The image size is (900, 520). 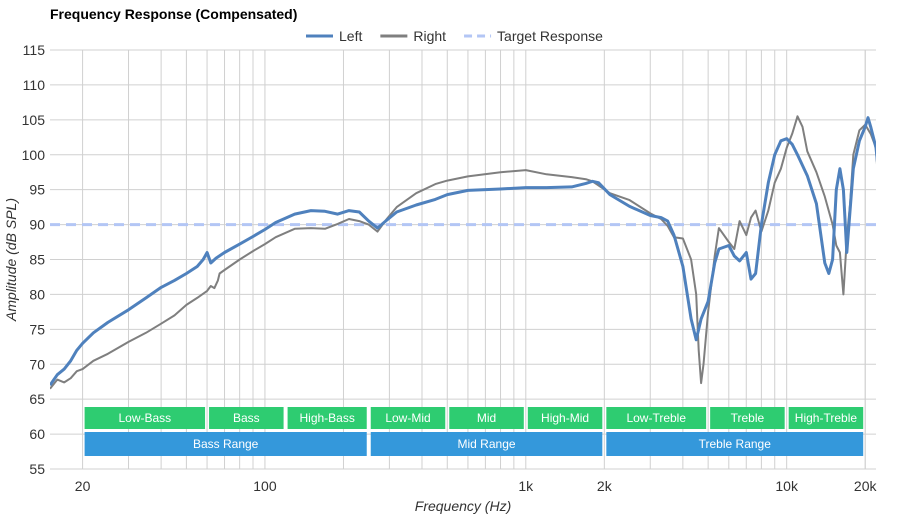 What do you see at coordinates (174, 14) in the screenshot?
I see `chart-title: Frequency Response (Compensated)` at bounding box center [174, 14].